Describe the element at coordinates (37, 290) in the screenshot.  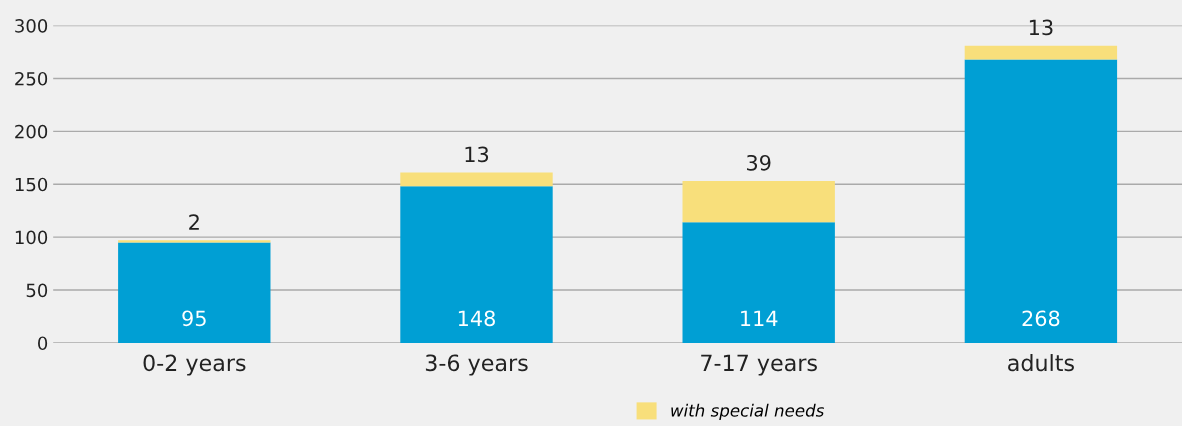
I see `y-tick-label: 50` at that location.